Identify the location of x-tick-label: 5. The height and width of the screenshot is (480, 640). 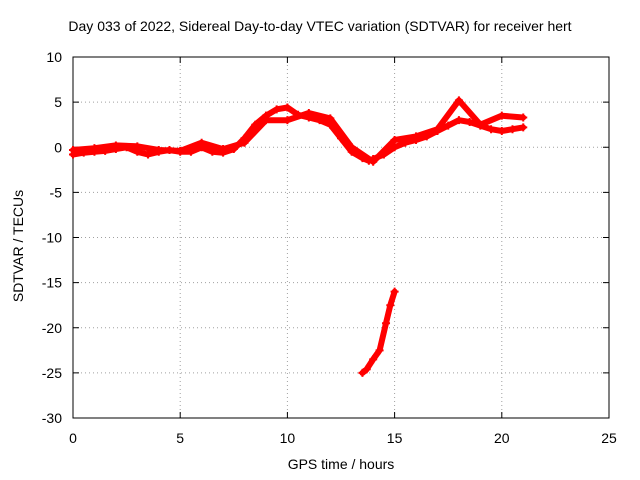
(180, 438).